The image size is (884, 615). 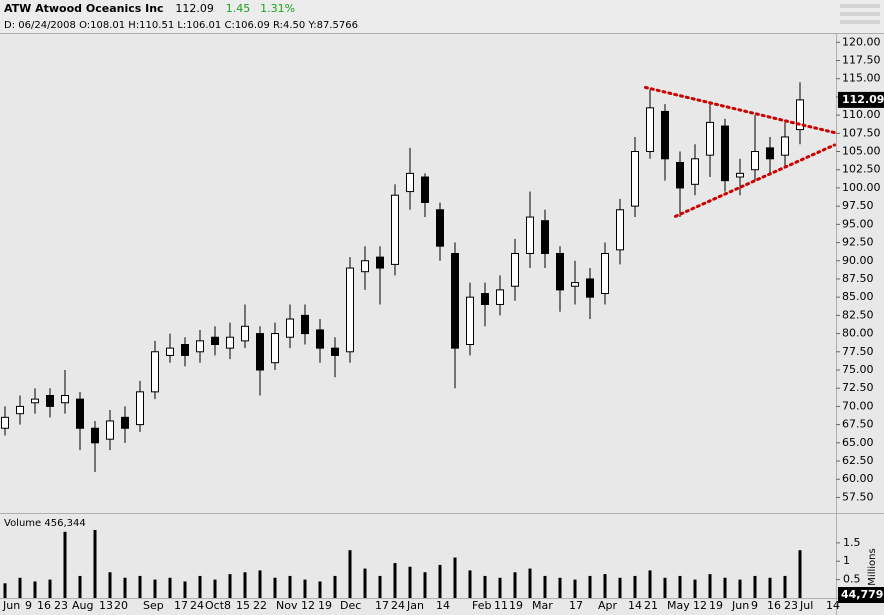 What do you see at coordinates (858, 460) in the screenshot?
I see `y-tick-label: 62.50` at bounding box center [858, 460].